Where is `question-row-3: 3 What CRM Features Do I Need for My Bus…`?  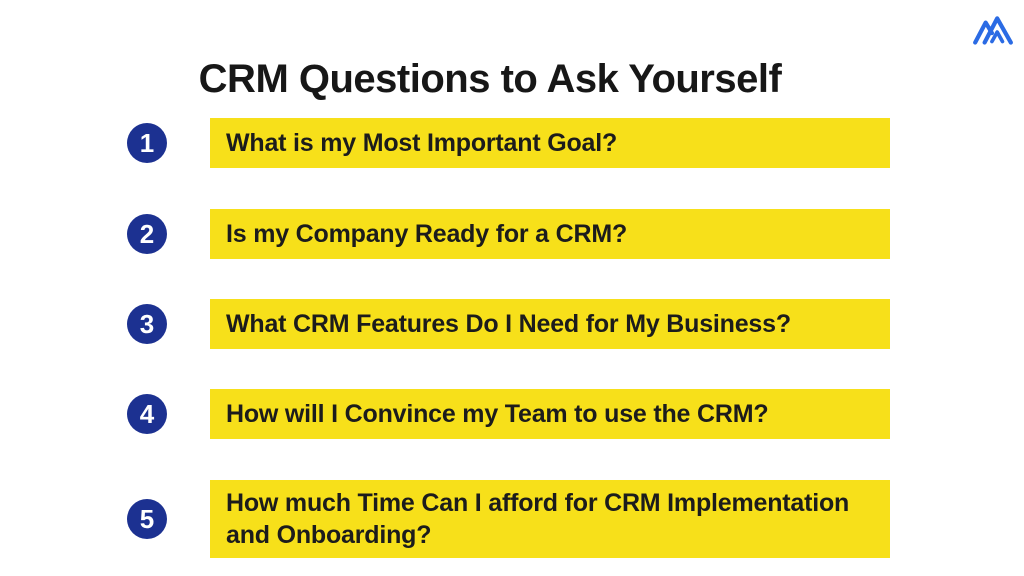
question-row-3: 3 What CRM Features Do I Need for My Bus… is located at coordinates (512, 324).